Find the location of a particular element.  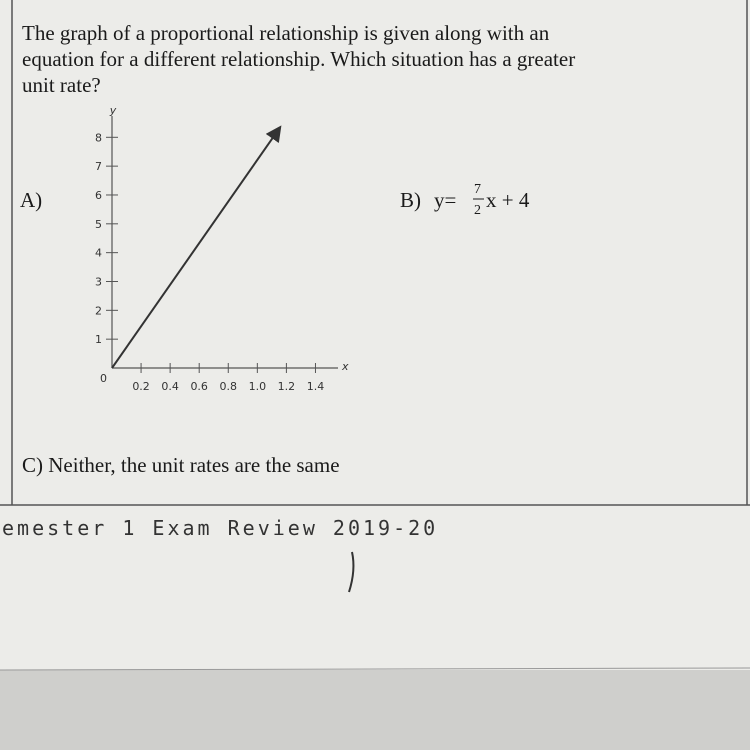

data-line is located at coordinates (196, 247).